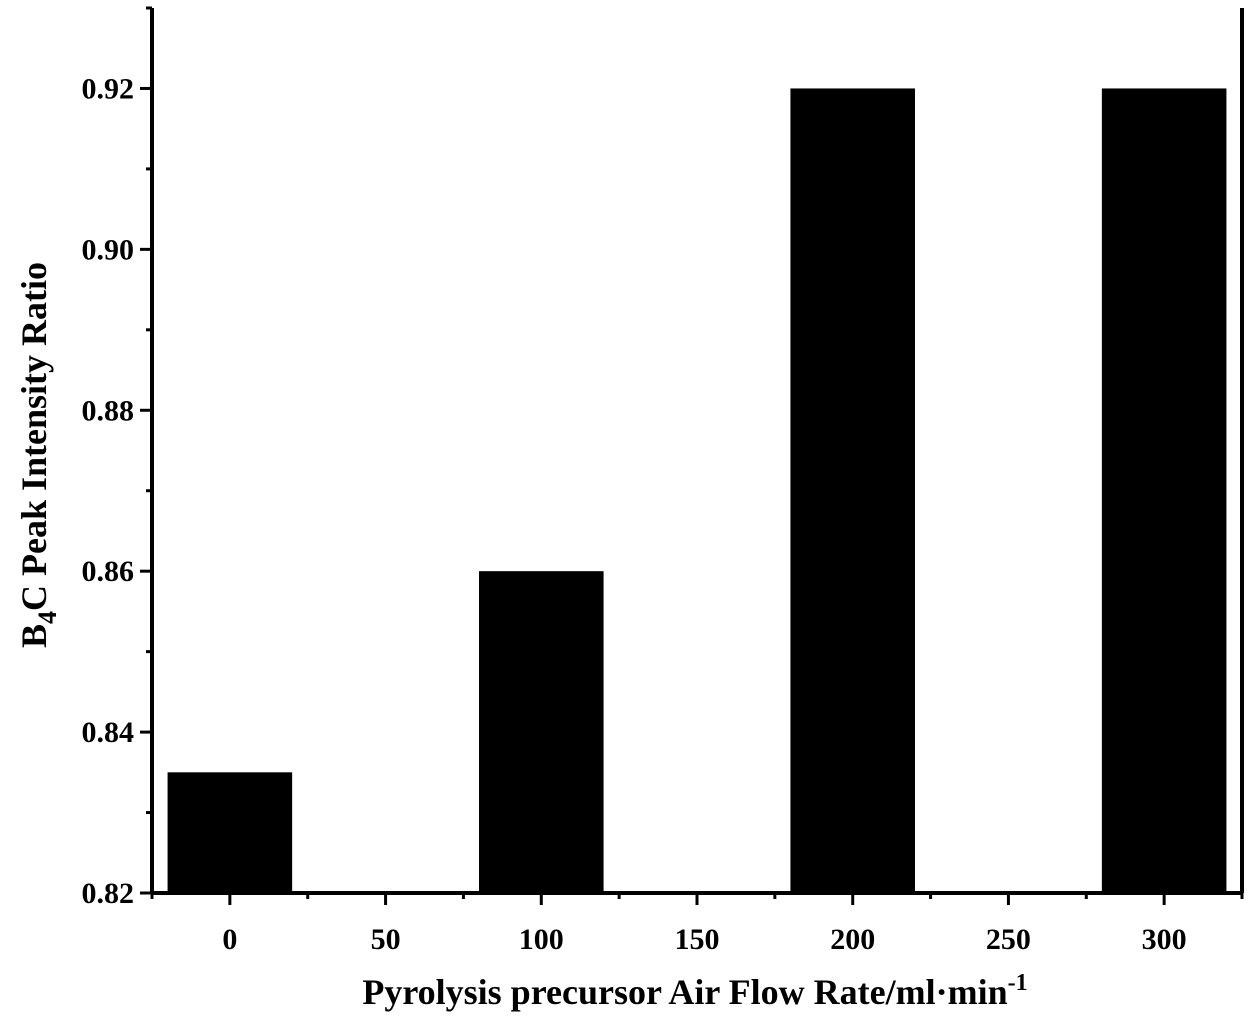 The image size is (1260, 1016). Describe the element at coordinates (1018, 983) in the screenshot. I see `x-axis-title-superscript: -1` at that location.